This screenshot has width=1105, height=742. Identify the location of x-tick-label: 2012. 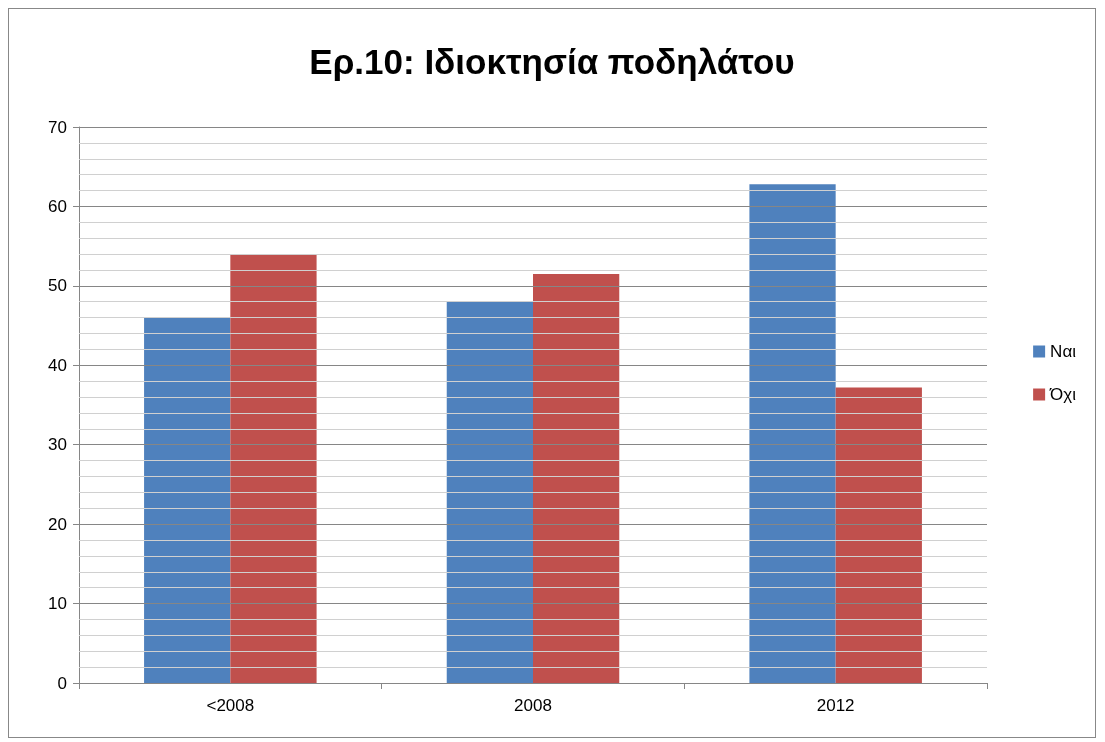
(835, 705).